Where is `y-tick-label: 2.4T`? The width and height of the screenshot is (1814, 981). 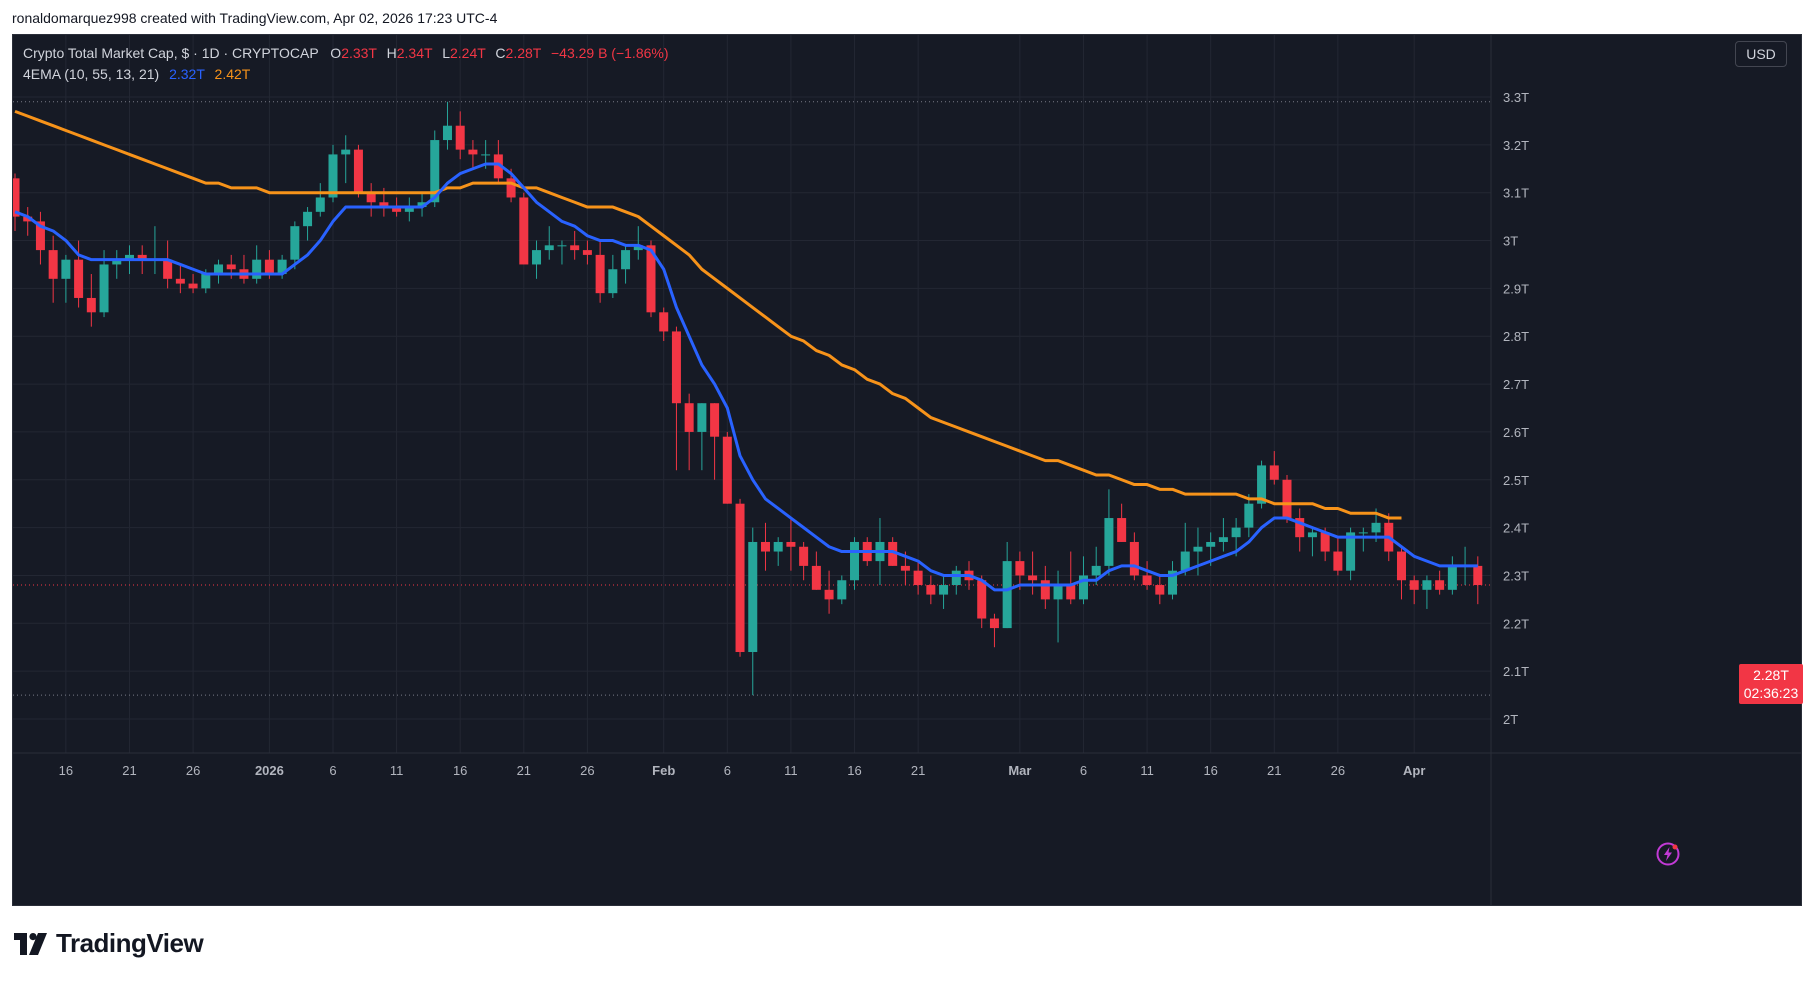 y-tick-label: 2.4T is located at coordinates (1516, 528).